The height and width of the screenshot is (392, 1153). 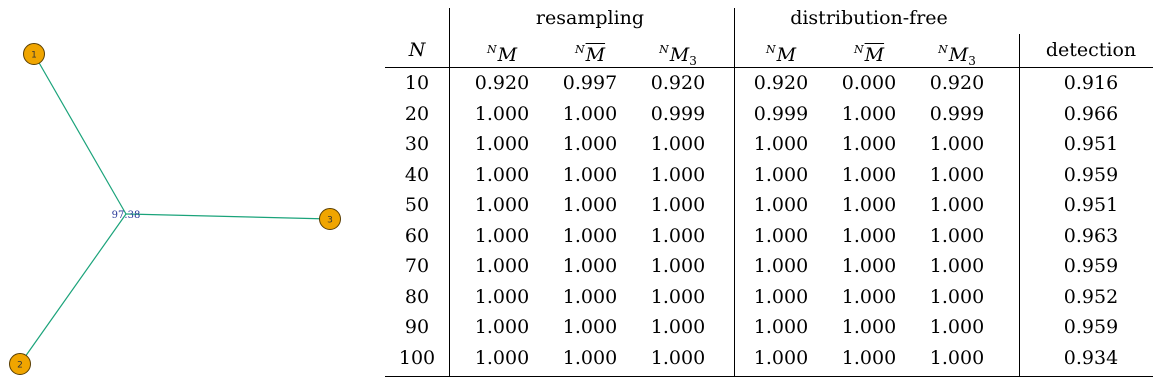 What do you see at coordinates (1091, 83) in the screenshot?
I see `table-cell: 0.916` at bounding box center [1091, 83].